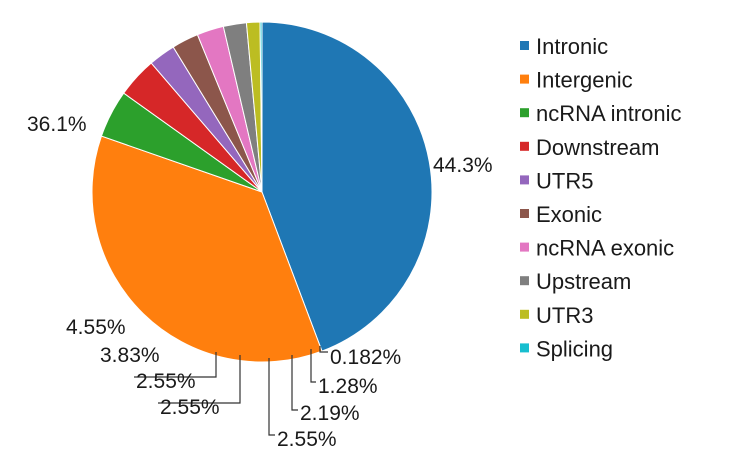 The width and height of the screenshot is (742, 458). What do you see at coordinates (130, 355) in the screenshot?
I see `data-label-downstream: 3.83%` at bounding box center [130, 355].